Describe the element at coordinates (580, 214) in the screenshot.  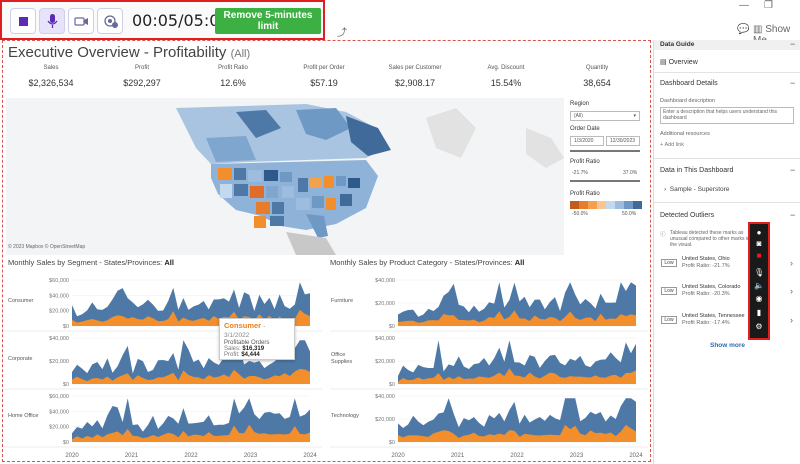
I see `legend-min: -50.0%` at that location.